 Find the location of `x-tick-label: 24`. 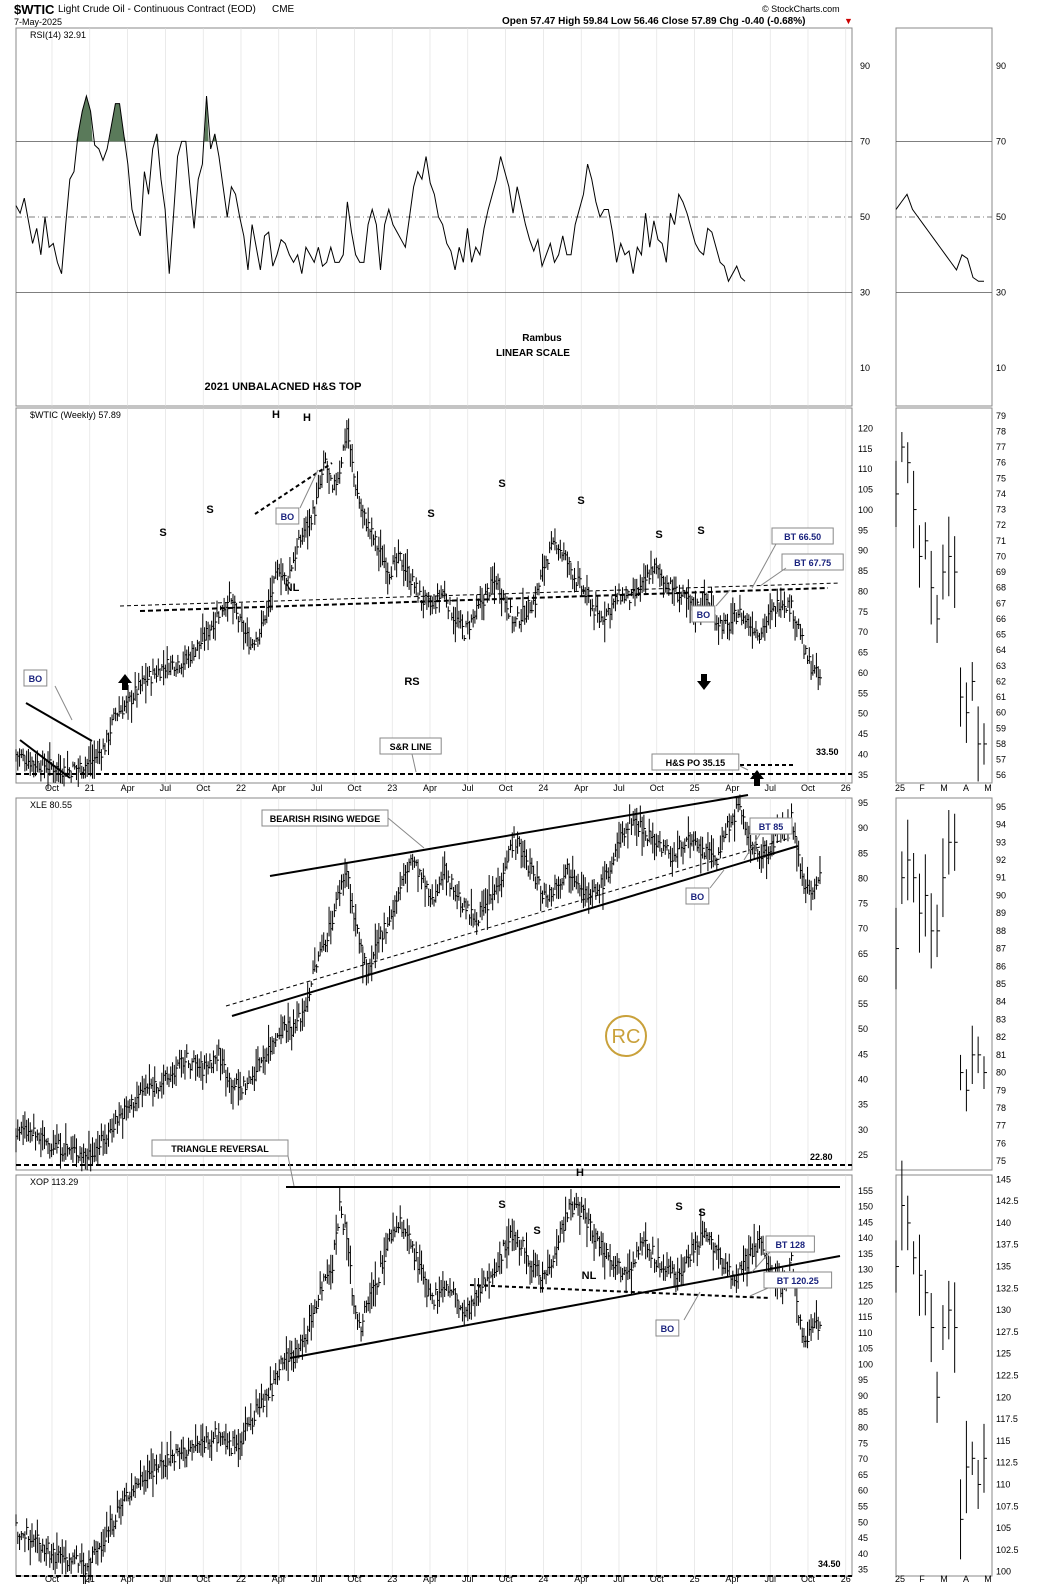

x-tick-label: 24 is located at coordinates (543, 1579).